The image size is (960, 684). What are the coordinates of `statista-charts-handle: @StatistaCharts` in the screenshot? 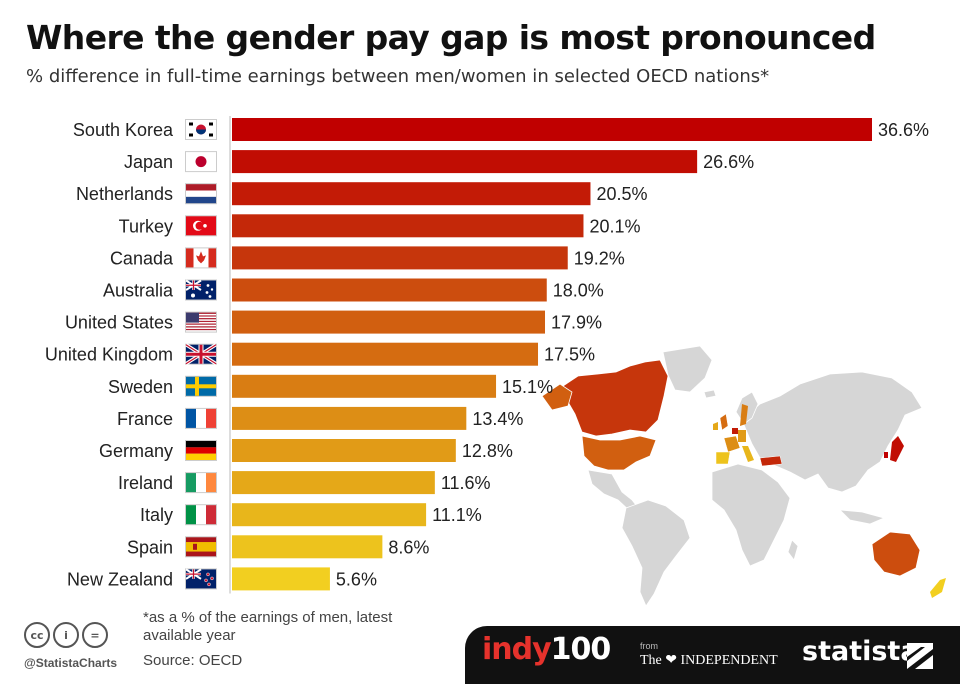 It's located at (71, 663).